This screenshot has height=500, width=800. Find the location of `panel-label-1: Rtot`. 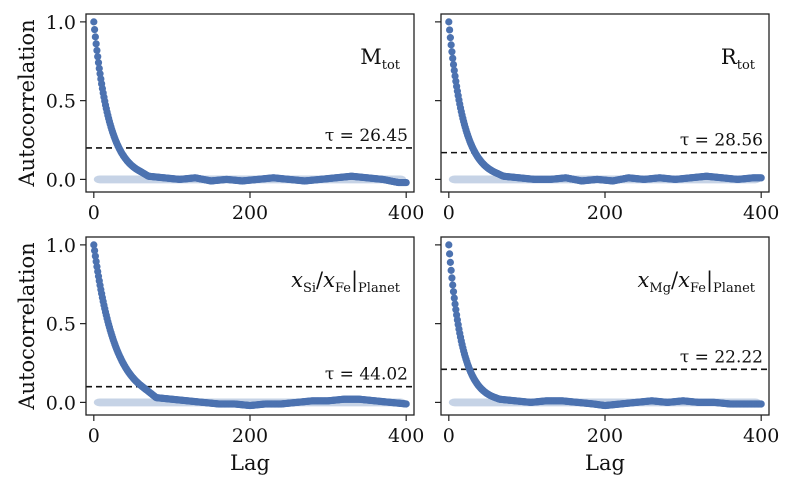

panel-label-1: Rtot is located at coordinates (738, 59).